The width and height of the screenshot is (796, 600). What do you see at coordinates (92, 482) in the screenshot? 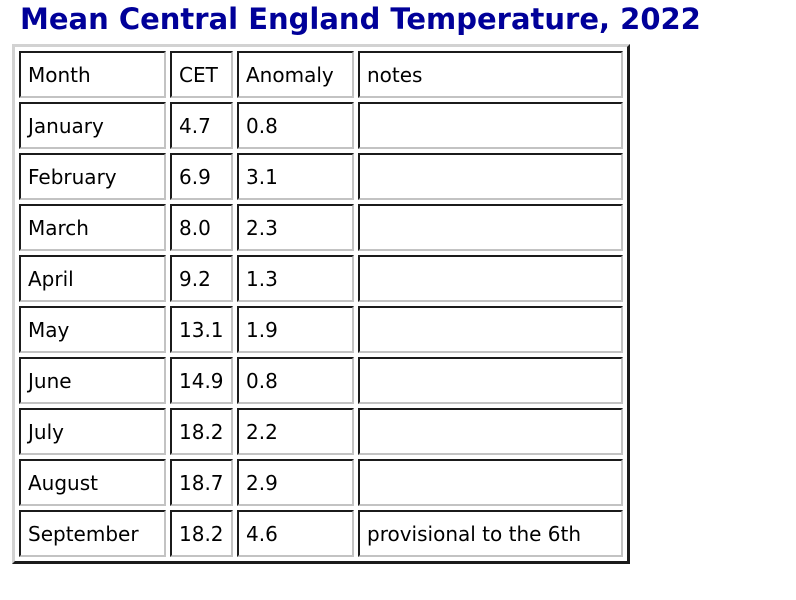
I see `month-cell: August` at bounding box center [92, 482].